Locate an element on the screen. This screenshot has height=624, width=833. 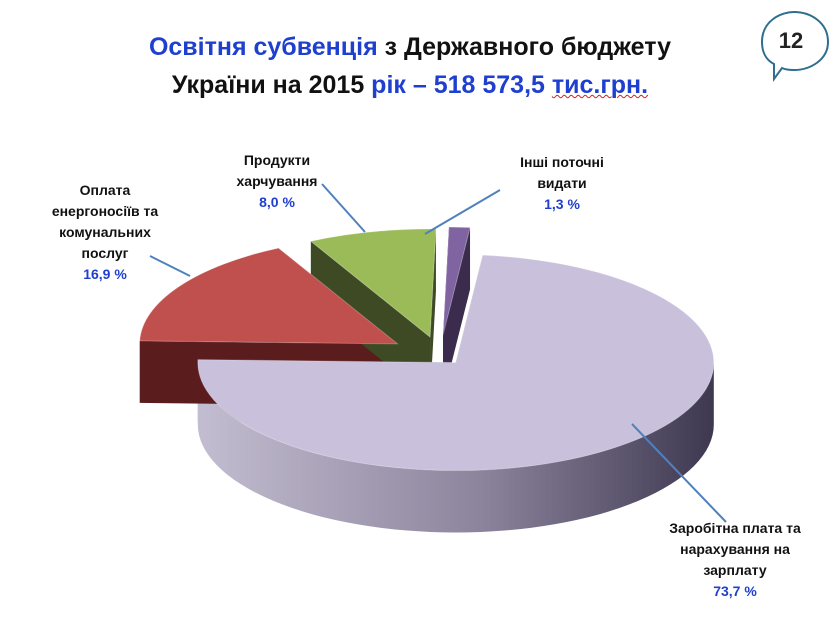
title-line-2: України на 2015 рік – 518 573,5 тис.грн. is located at coordinates (410, 85).